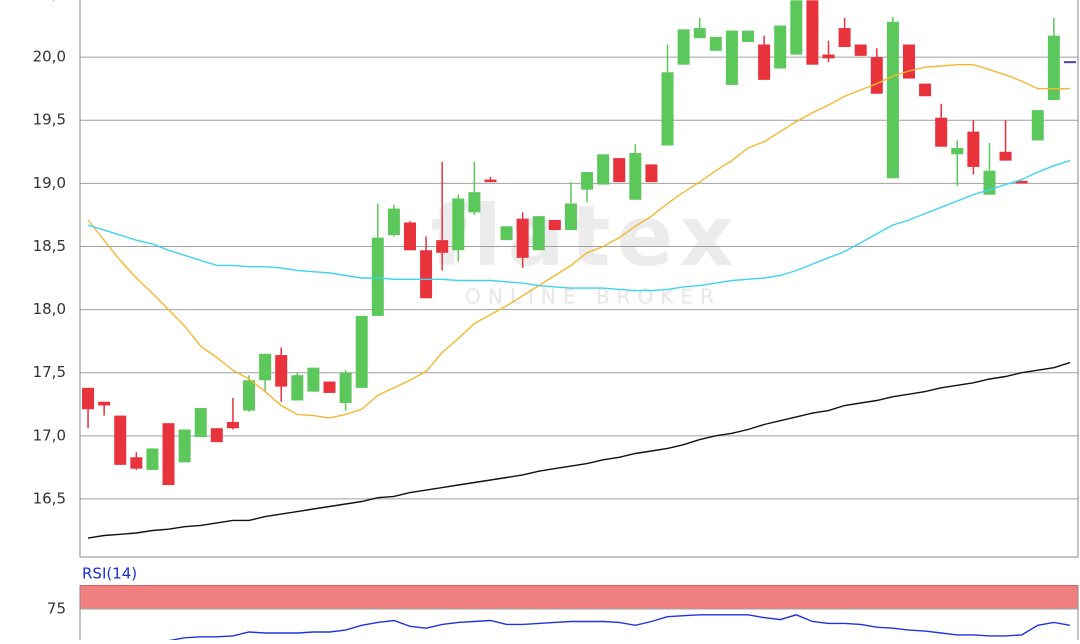 This screenshot has height=644, width=1080. Describe the element at coordinates (49, 498) in the screenshot. I see `y-tick-label: 16,5` at that location.